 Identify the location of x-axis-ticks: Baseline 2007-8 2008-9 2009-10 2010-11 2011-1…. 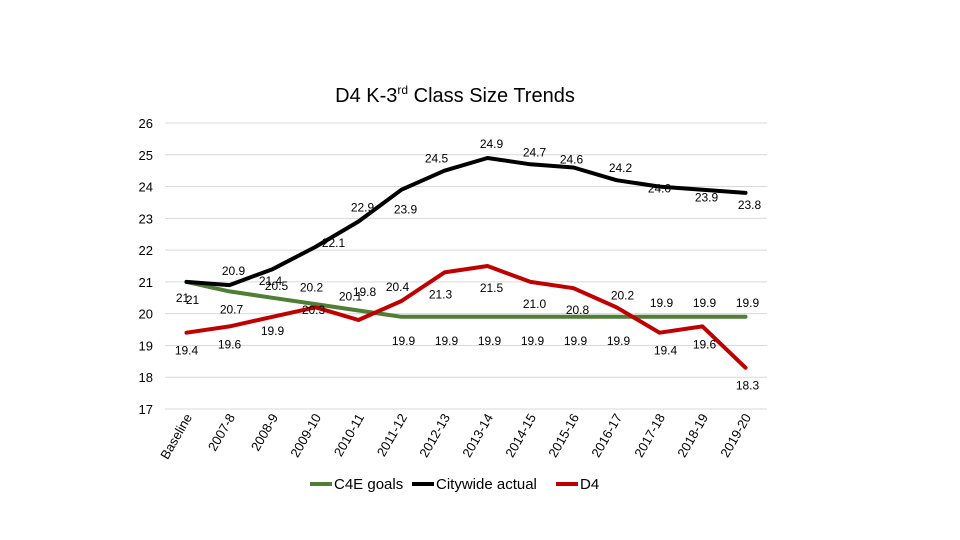
(455, 436).